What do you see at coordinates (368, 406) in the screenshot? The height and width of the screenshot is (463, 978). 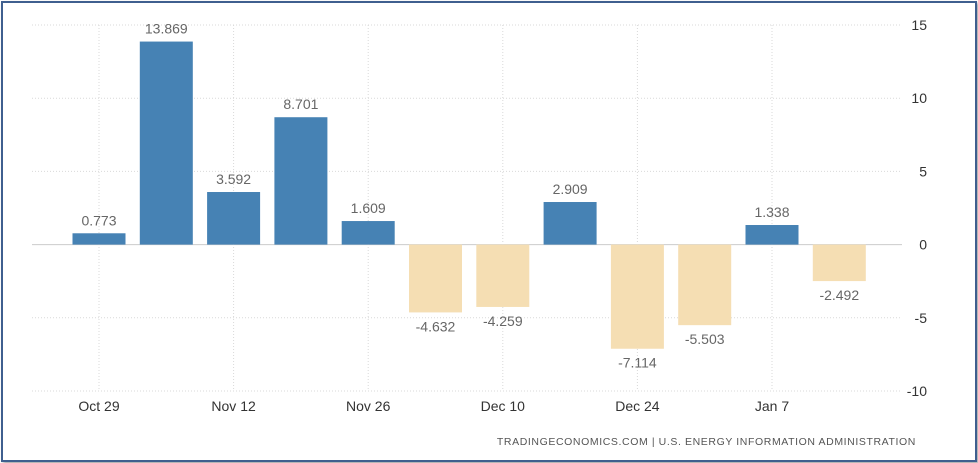 I see `x-tick-label: Nov 26` at bounding box center [368, 406].